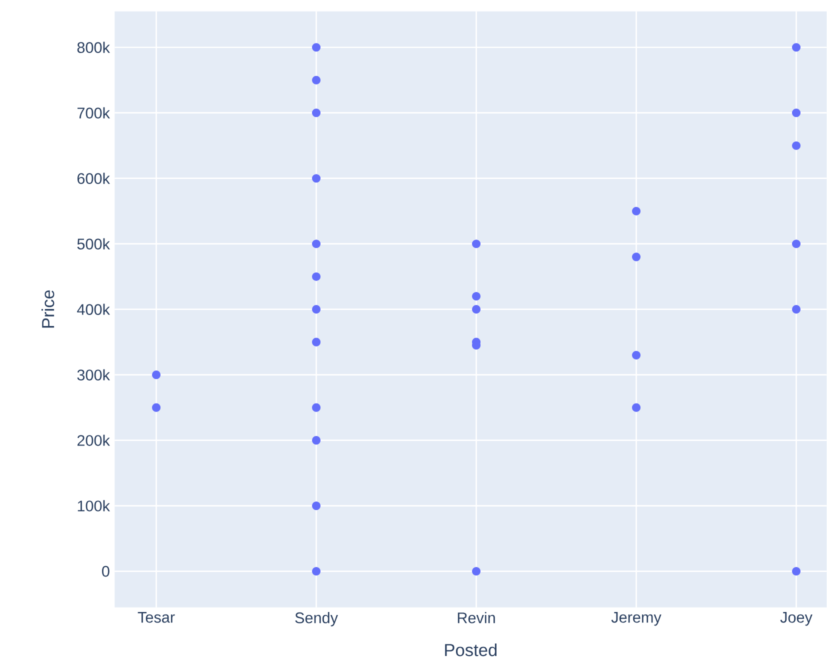 The image size is (827, 670). Describe the element at coordinates (47, 309) in the screenshot. I see `y-axis-title: Price` at that location.